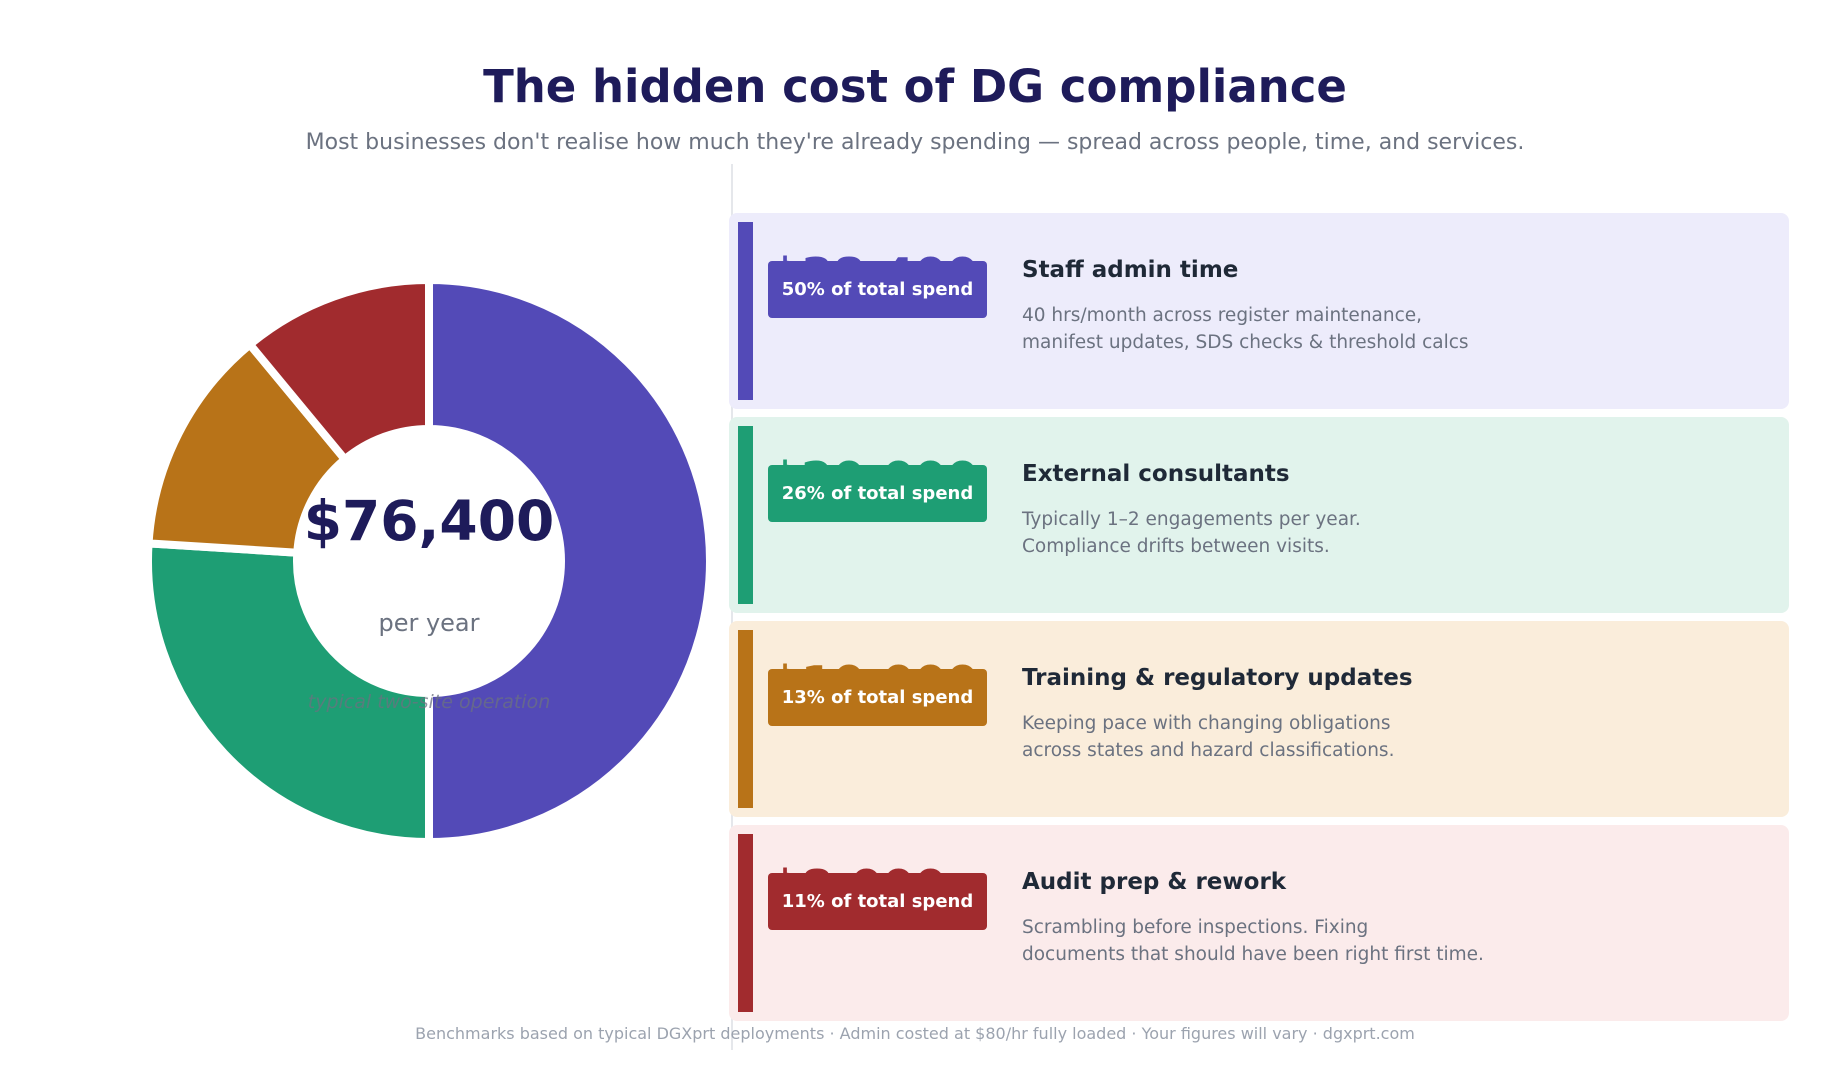 This screenshot has height=1080, width=1830. I want to click on donut-note: typical two-site operation, so click(429, 702).